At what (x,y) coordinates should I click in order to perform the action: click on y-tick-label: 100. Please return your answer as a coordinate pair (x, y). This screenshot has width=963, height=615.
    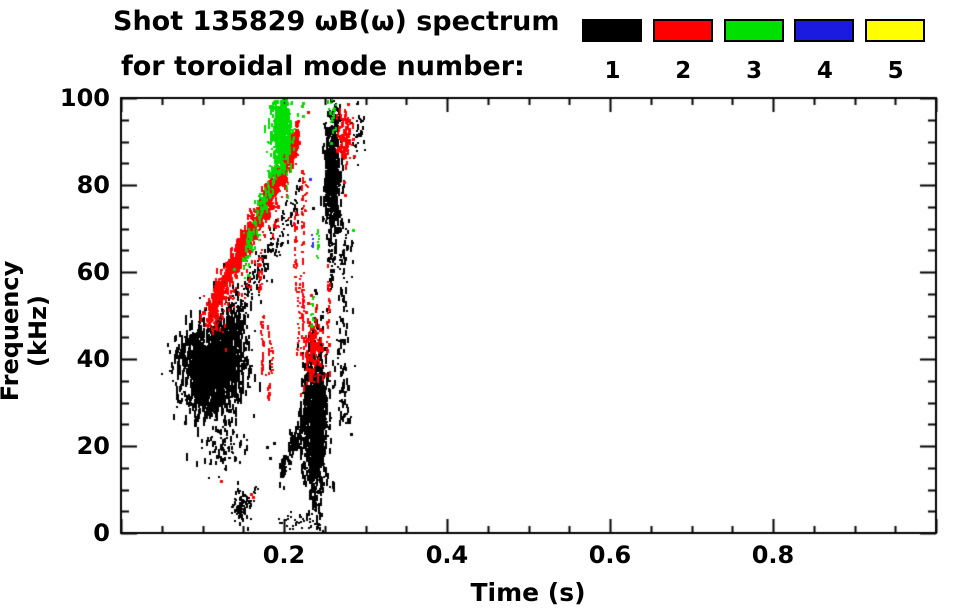
    Looking at the image, I should click on (84, 98).